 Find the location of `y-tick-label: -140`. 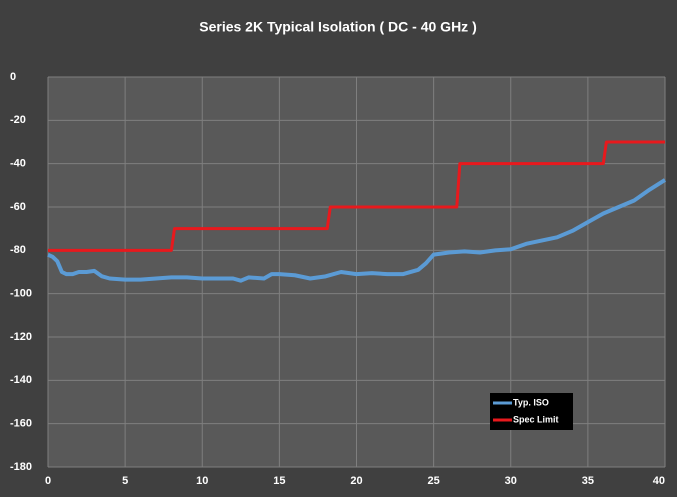

y-tick-label: -140 is located at coordinates (21, 380).